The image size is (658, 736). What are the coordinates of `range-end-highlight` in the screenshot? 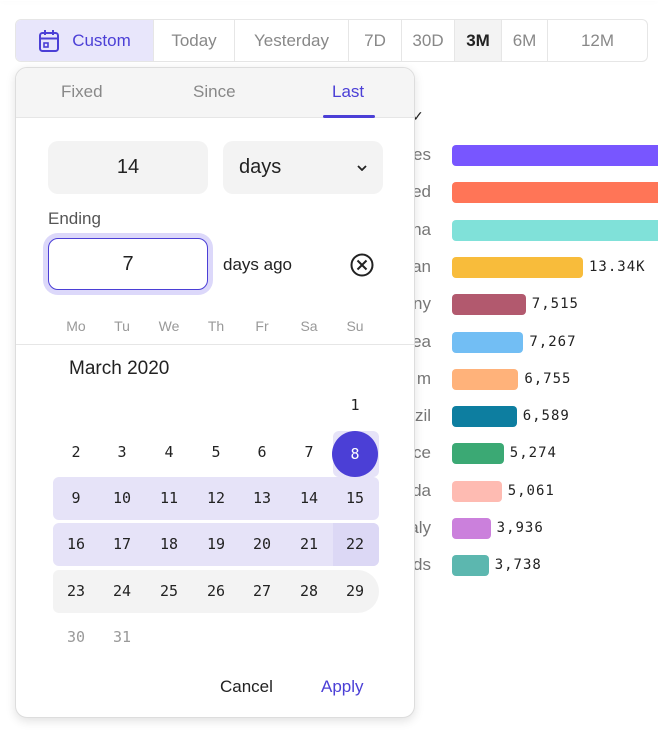 It's located at (356, 544).